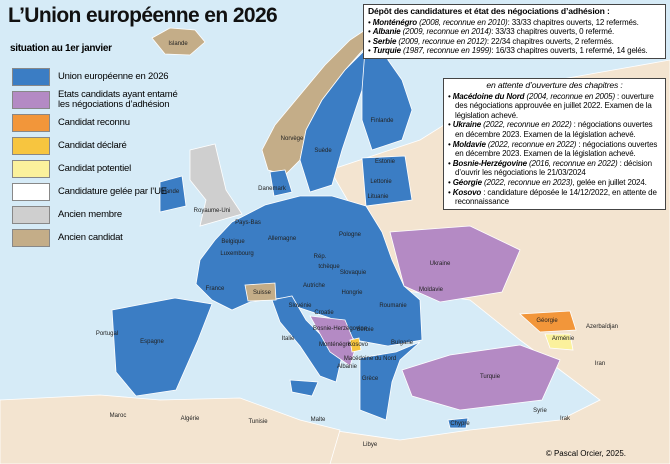 The image size is (670, 464). I want to click on map-label: Serbie, so click(365, 330).